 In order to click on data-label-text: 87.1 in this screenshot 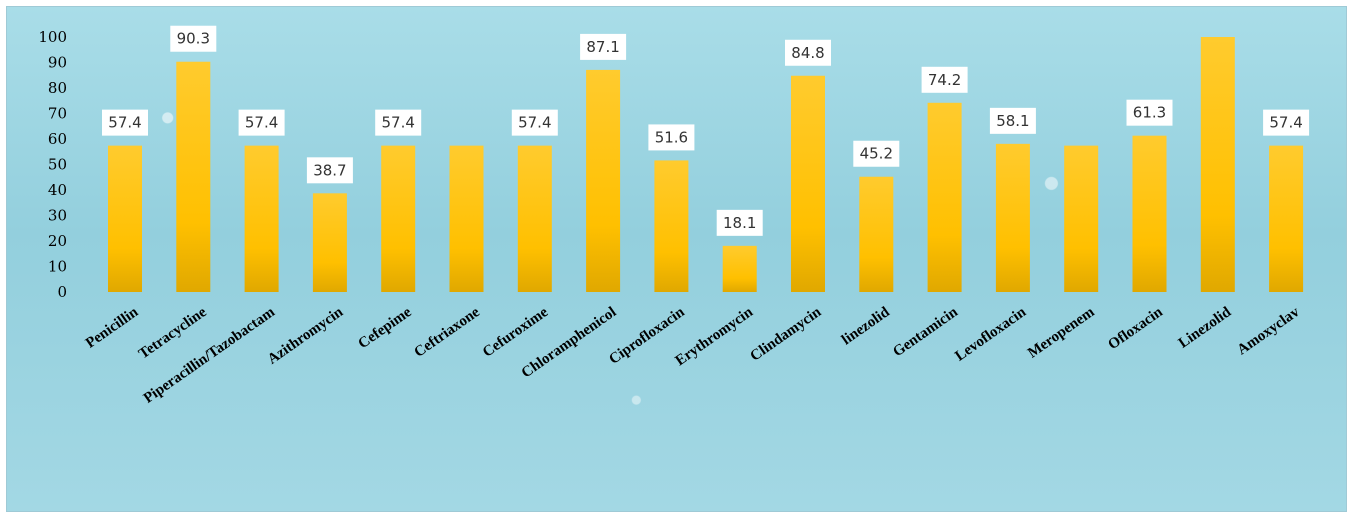, I will do `click(602, 47)`.